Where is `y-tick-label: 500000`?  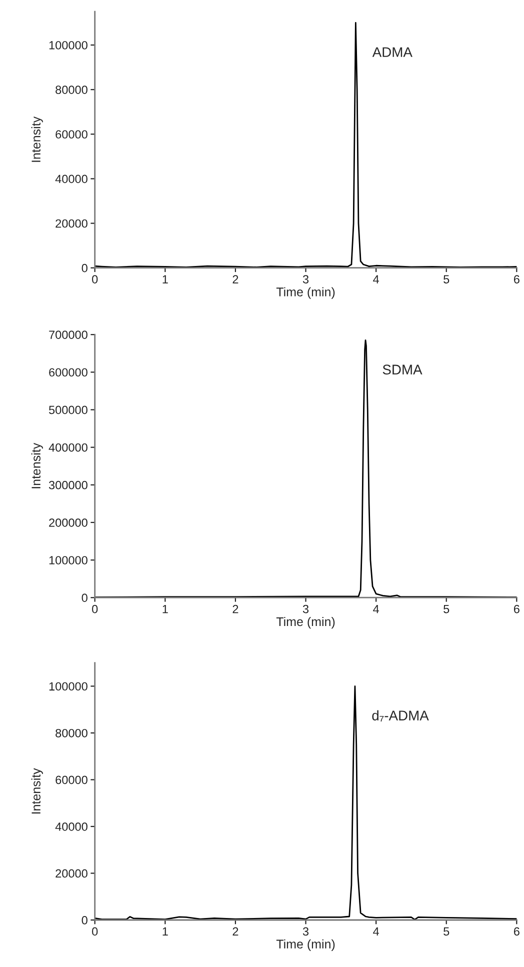 y-tick-label: 500000 is located at coordinates (68, 410).